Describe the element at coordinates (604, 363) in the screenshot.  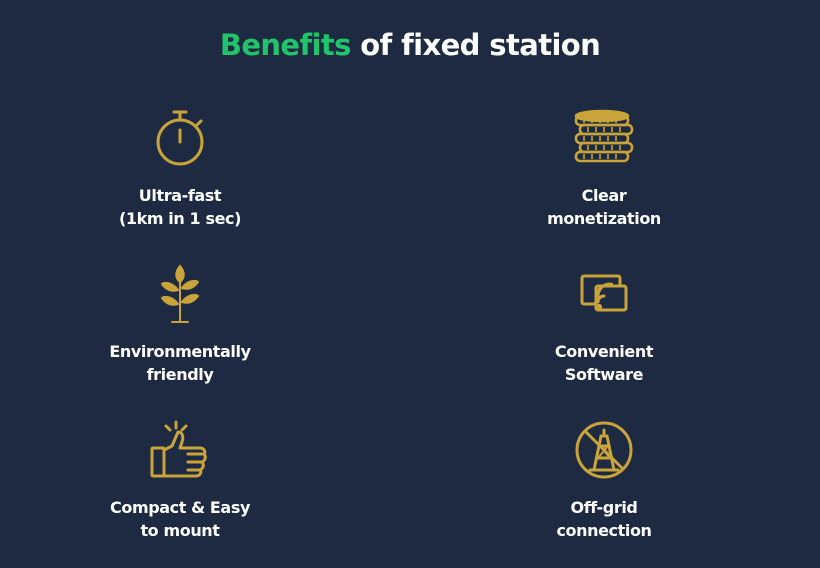
I see `benefit-label: Convenient Software` at that location.